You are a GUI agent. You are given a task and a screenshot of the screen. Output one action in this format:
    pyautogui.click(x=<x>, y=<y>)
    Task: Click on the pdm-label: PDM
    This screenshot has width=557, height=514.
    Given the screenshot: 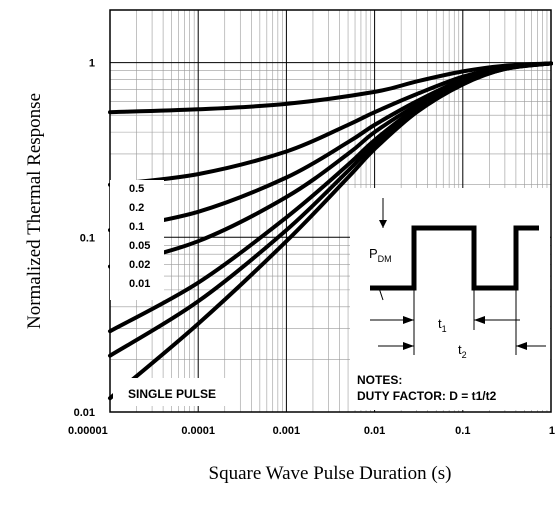 What is the action you would take?
    pyautogui.click(x=380, y=255)
    